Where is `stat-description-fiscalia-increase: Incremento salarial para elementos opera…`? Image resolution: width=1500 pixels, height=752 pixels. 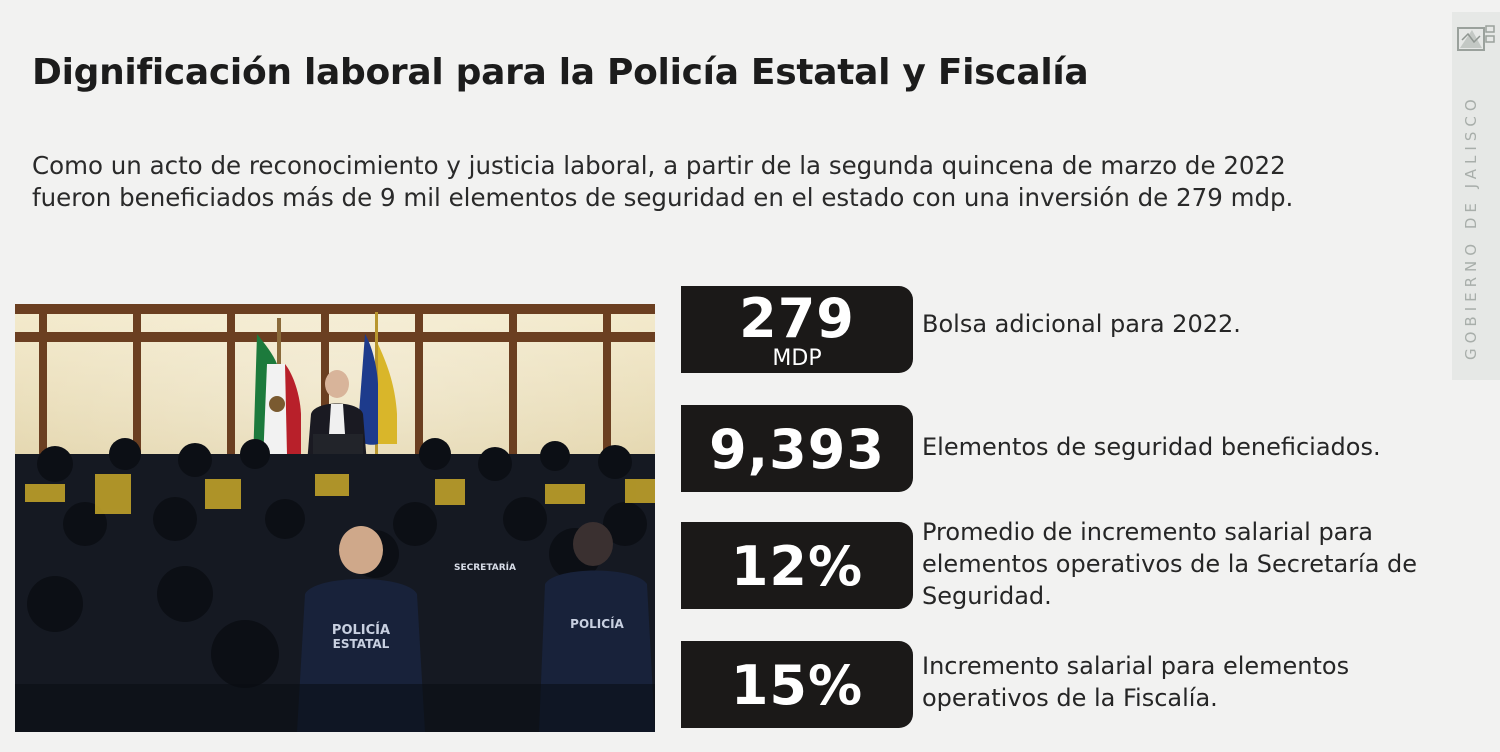 stat-description-fiscalia-increase: Incremento salarial para elementos opera… is located at coordinates (1192, 682).